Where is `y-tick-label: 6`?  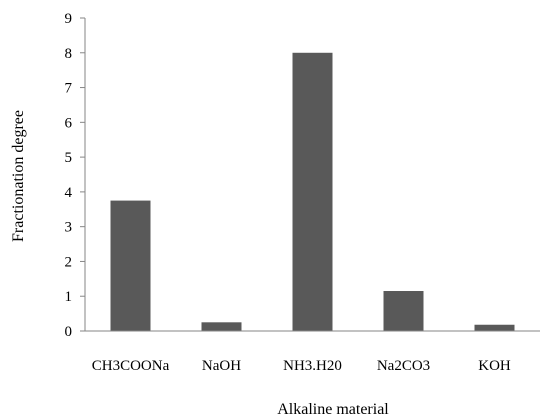
y-tick-label: 6 is located at coordinates (69, 123).